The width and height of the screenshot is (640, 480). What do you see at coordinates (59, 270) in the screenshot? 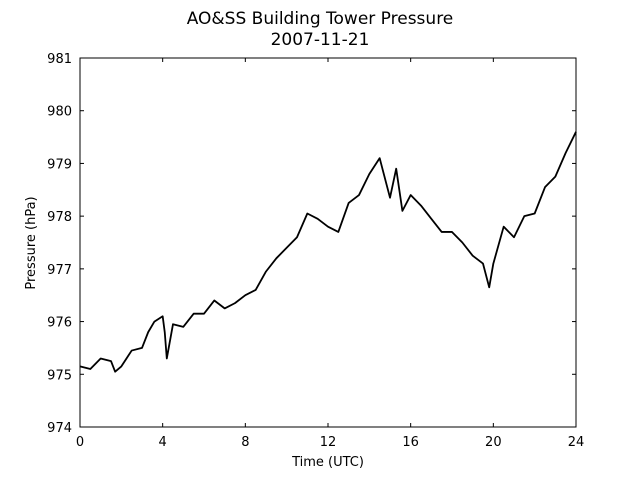
I see `y-tick-label: 977` at bounding box center [59, 270].